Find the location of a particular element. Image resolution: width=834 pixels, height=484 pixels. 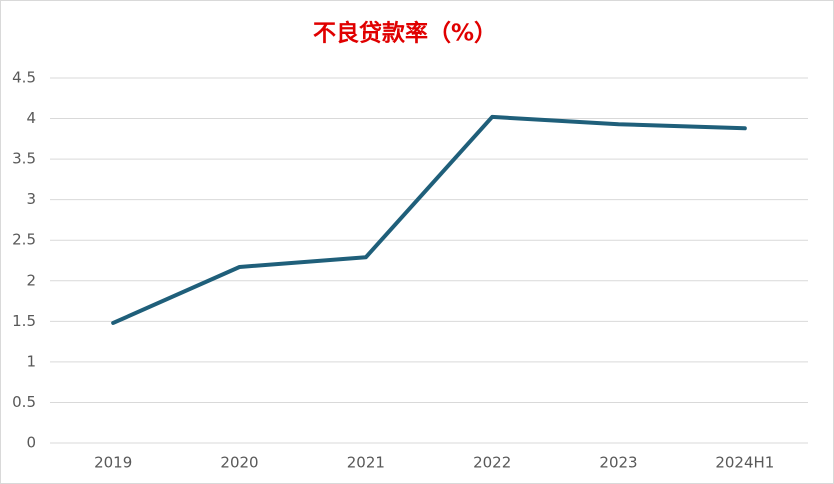

x-tick-label: 2024H1 is located at coordinates (744, 463).